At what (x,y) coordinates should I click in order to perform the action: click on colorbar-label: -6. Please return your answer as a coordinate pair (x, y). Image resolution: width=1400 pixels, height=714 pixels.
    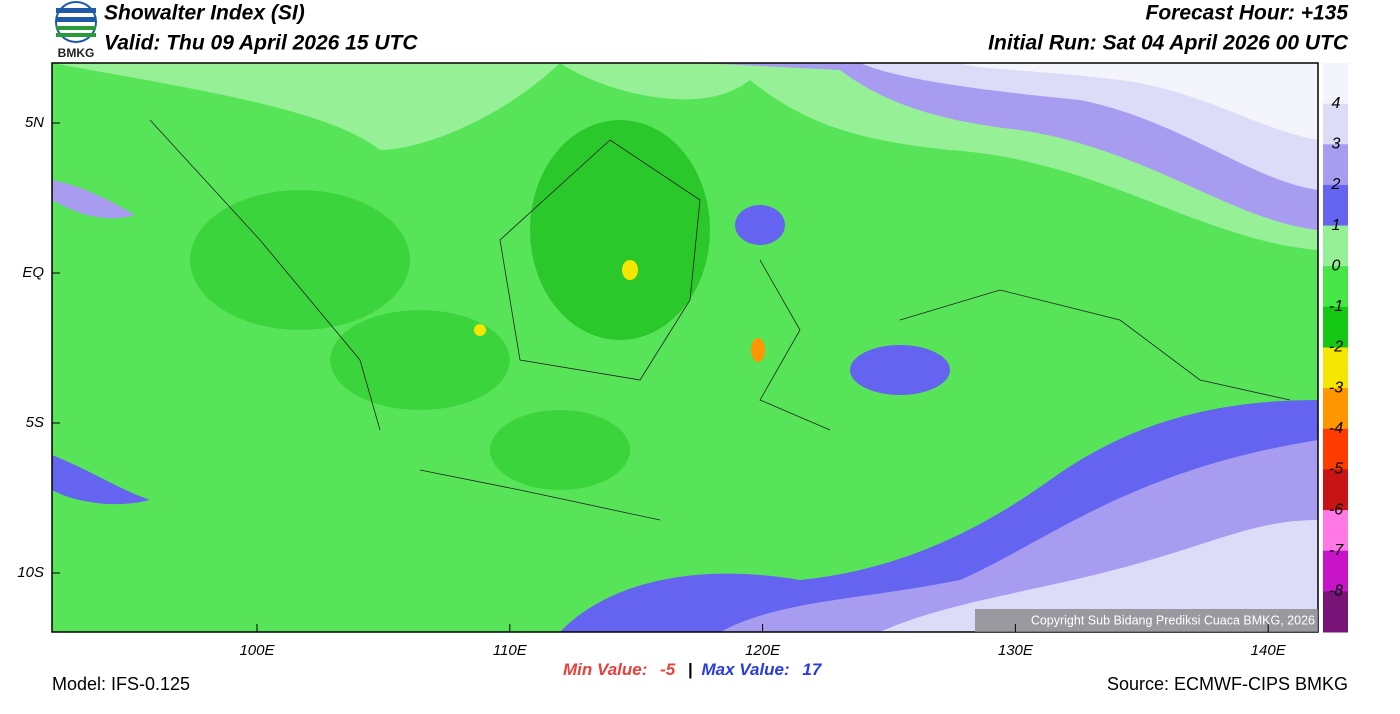
    Looking at the image, I should click on (1336, 509).